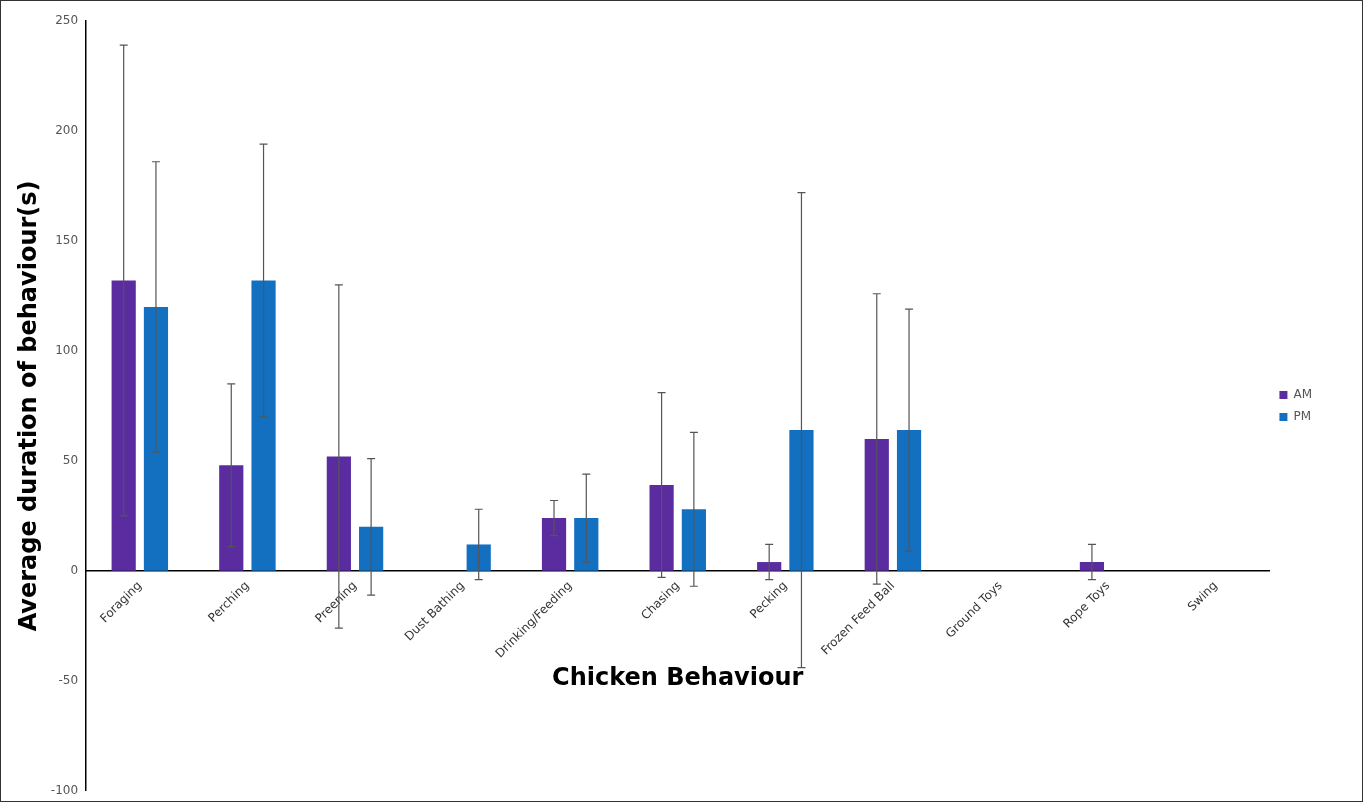  What do you see at coordinates (68, 679) in the screenshot?
I see `y-tick-label: -50` at bounding box center [68, 679].